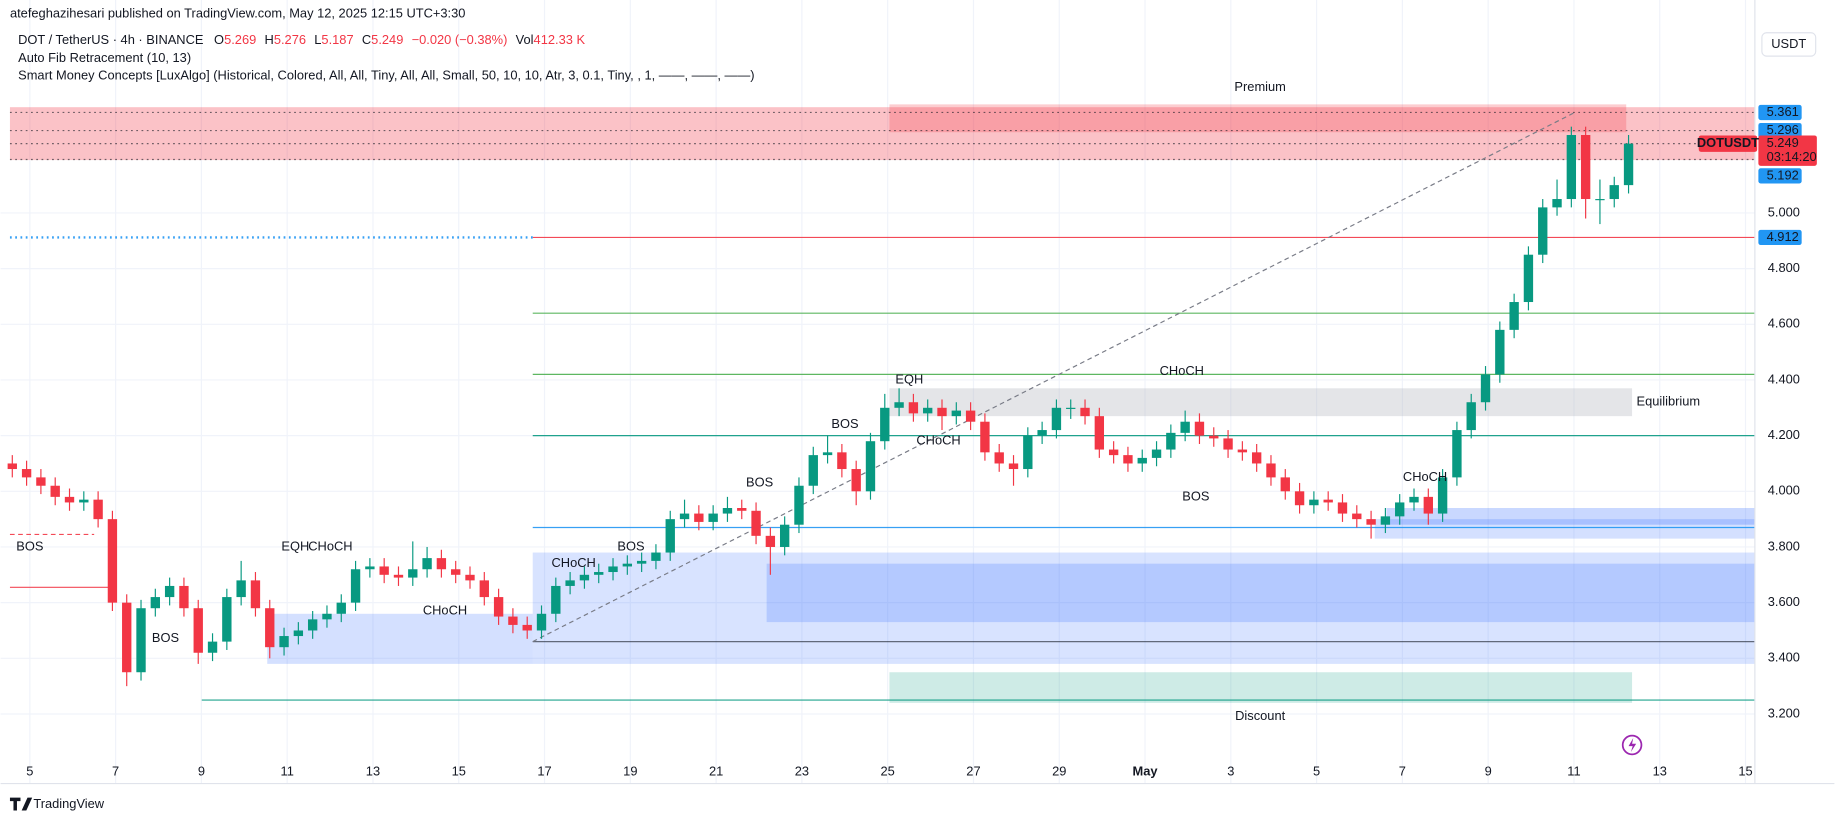 The height and width of the screenshot is (821, 1835). What do you see at coordinates (290, 39) in the screenshot?
I see `ohlc-value: 5.276` at bounding box center [290, 39].